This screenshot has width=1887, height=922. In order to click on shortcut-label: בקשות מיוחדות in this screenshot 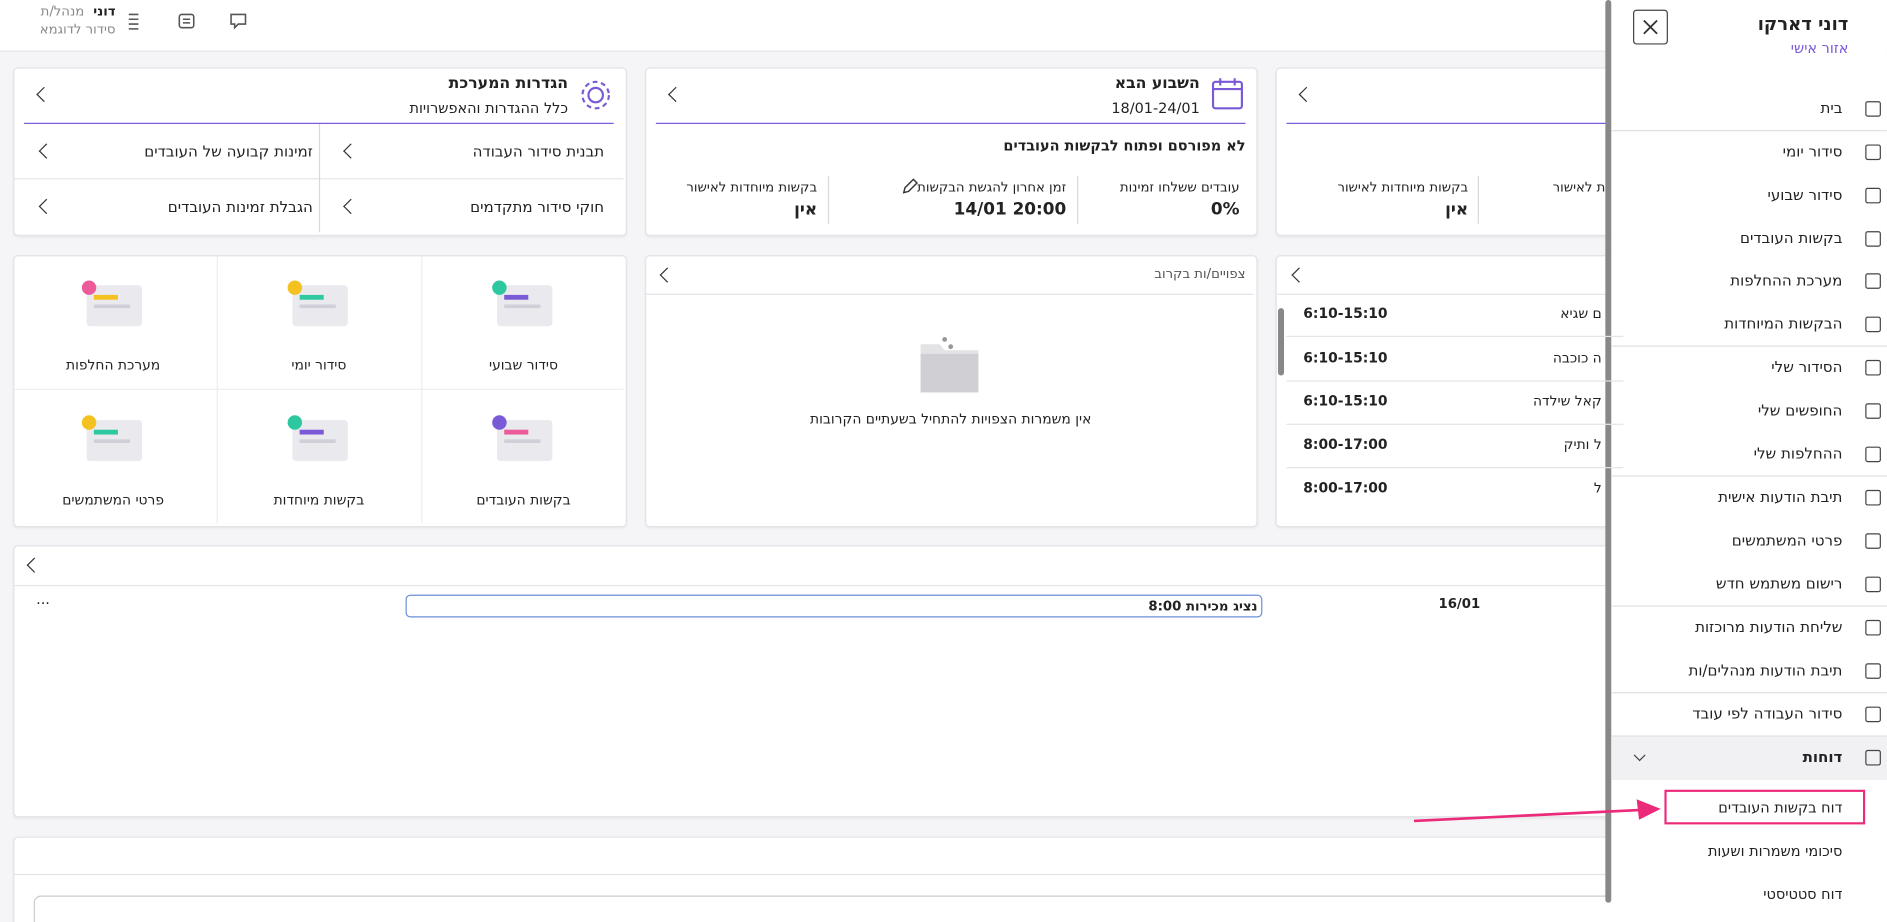, I will do `click(319, 499)`.